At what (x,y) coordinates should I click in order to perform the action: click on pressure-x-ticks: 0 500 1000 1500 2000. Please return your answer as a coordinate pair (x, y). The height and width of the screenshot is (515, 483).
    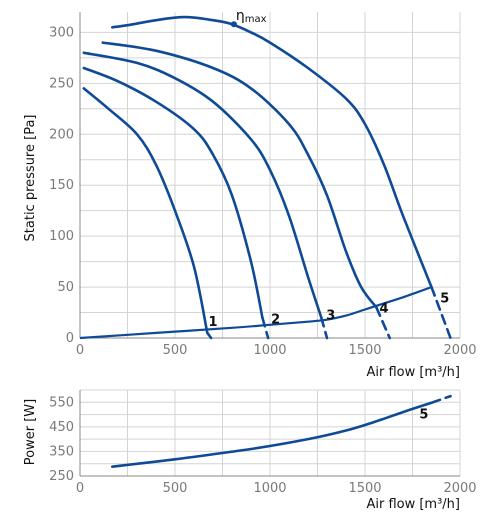
    Looking at the image, I should click on (276, 350).